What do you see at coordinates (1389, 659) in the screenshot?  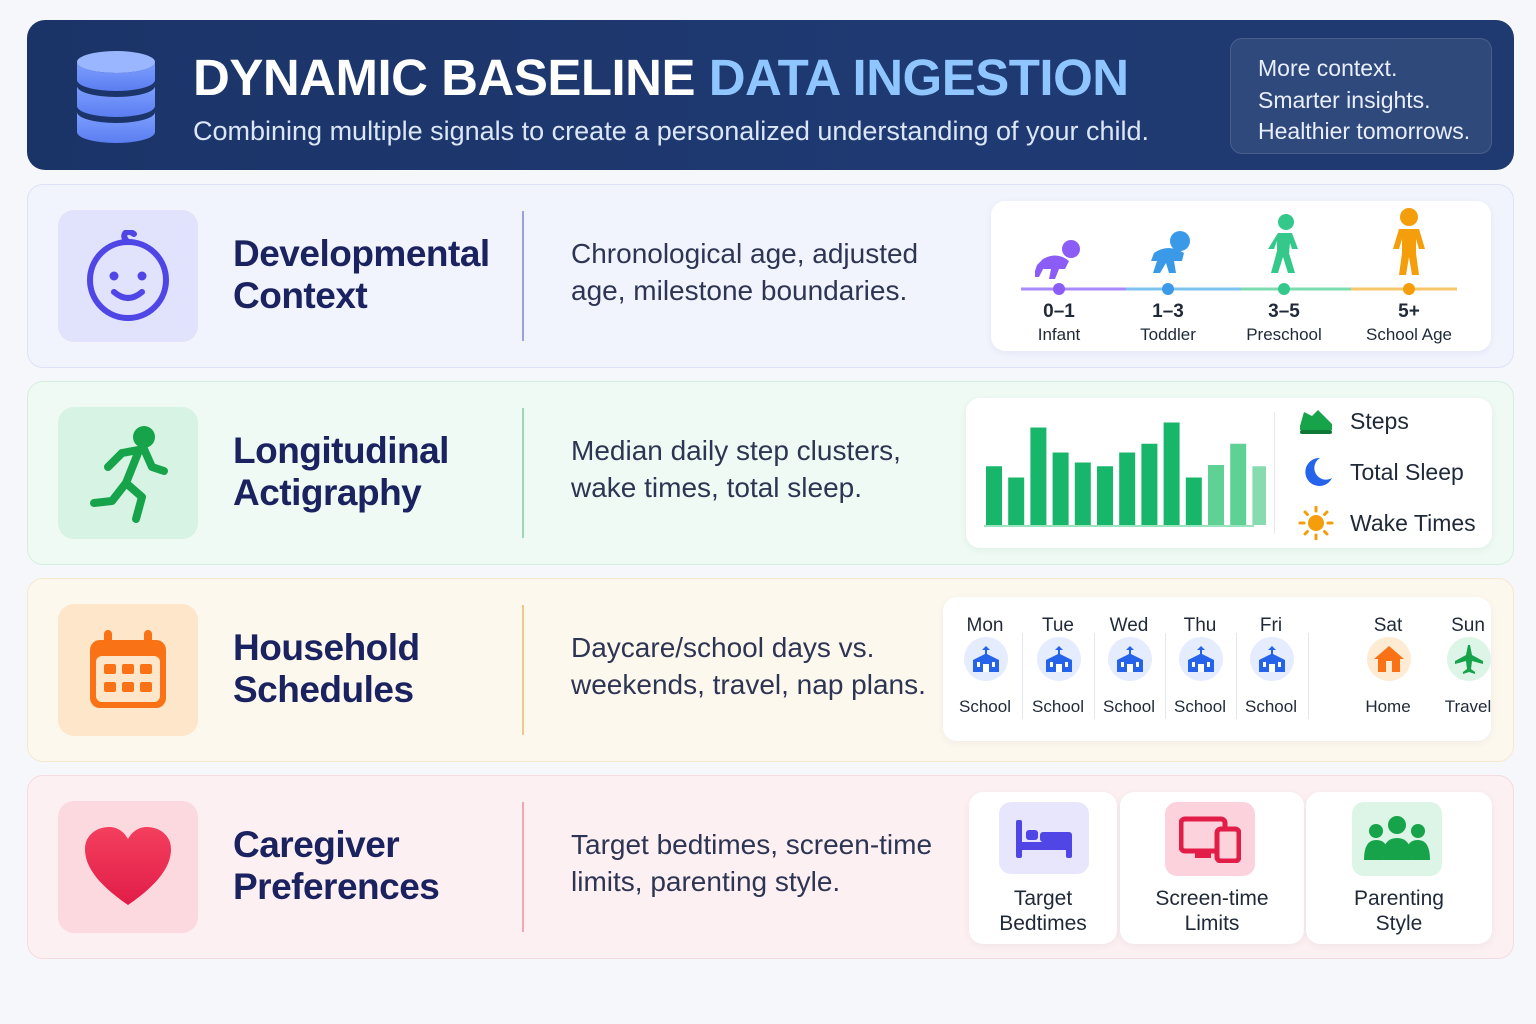 I see `house-icon` at bounding box center [1389, 659].